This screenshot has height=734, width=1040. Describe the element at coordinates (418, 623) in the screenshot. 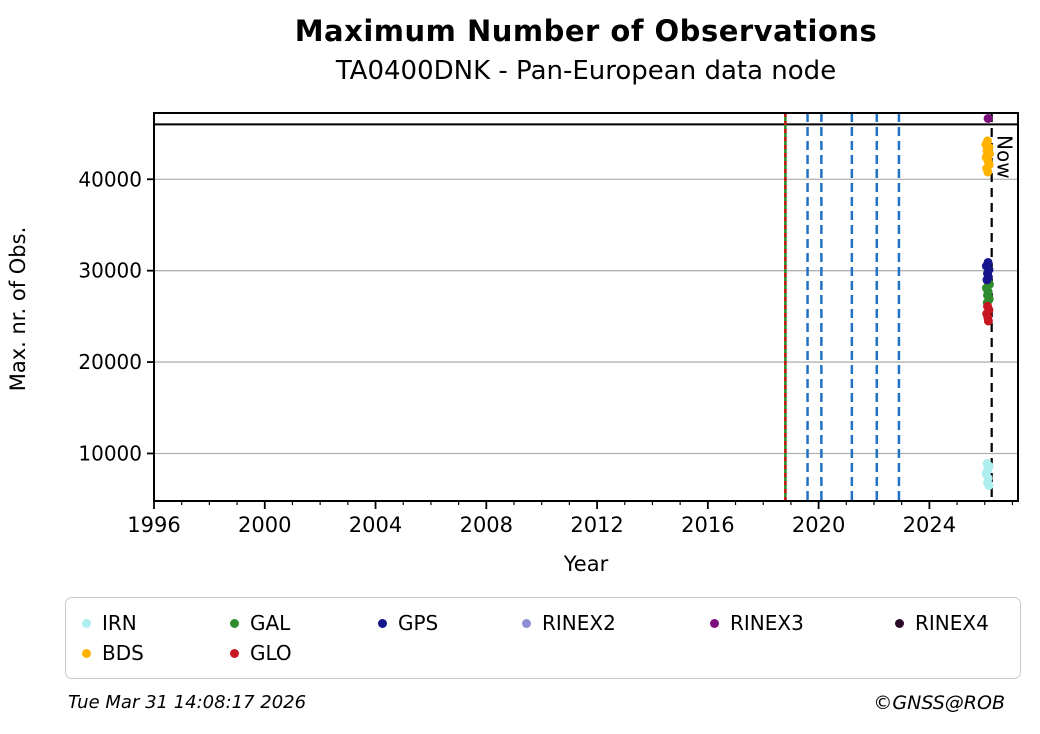

I see `legend-label: GPS` at that location.